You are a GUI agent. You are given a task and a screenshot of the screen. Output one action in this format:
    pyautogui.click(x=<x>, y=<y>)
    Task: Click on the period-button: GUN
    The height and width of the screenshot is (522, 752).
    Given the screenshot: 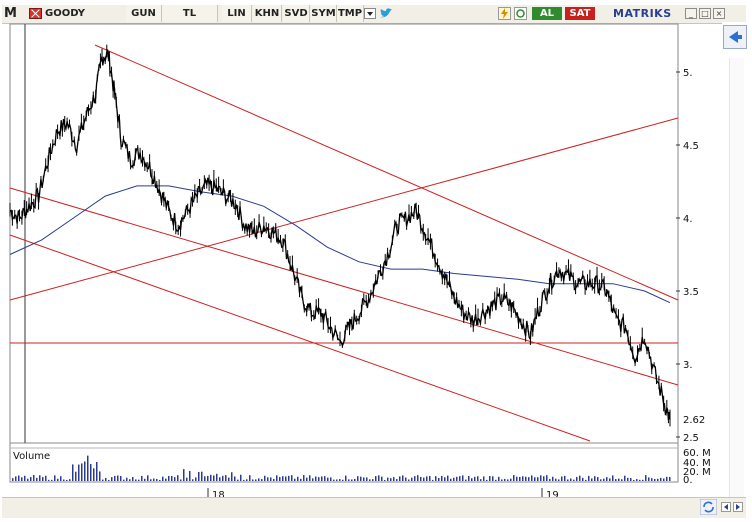 What is the action you would take?
    pyautogui.click(x=144, y=13)
    